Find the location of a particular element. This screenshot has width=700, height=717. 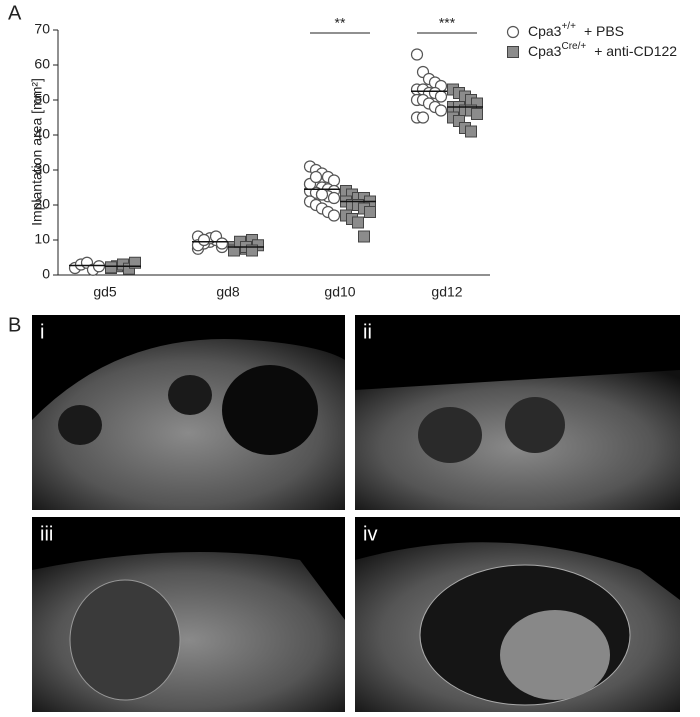

y-tick-label: 20 is located at coordinates (42, 204).